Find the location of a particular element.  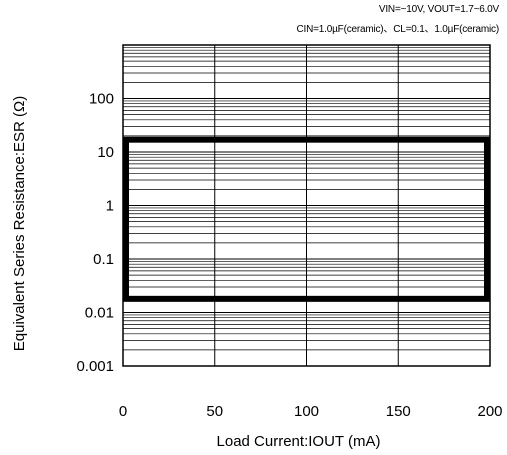

y-tick-label: 0.1 is located at coordinates (103, 259).